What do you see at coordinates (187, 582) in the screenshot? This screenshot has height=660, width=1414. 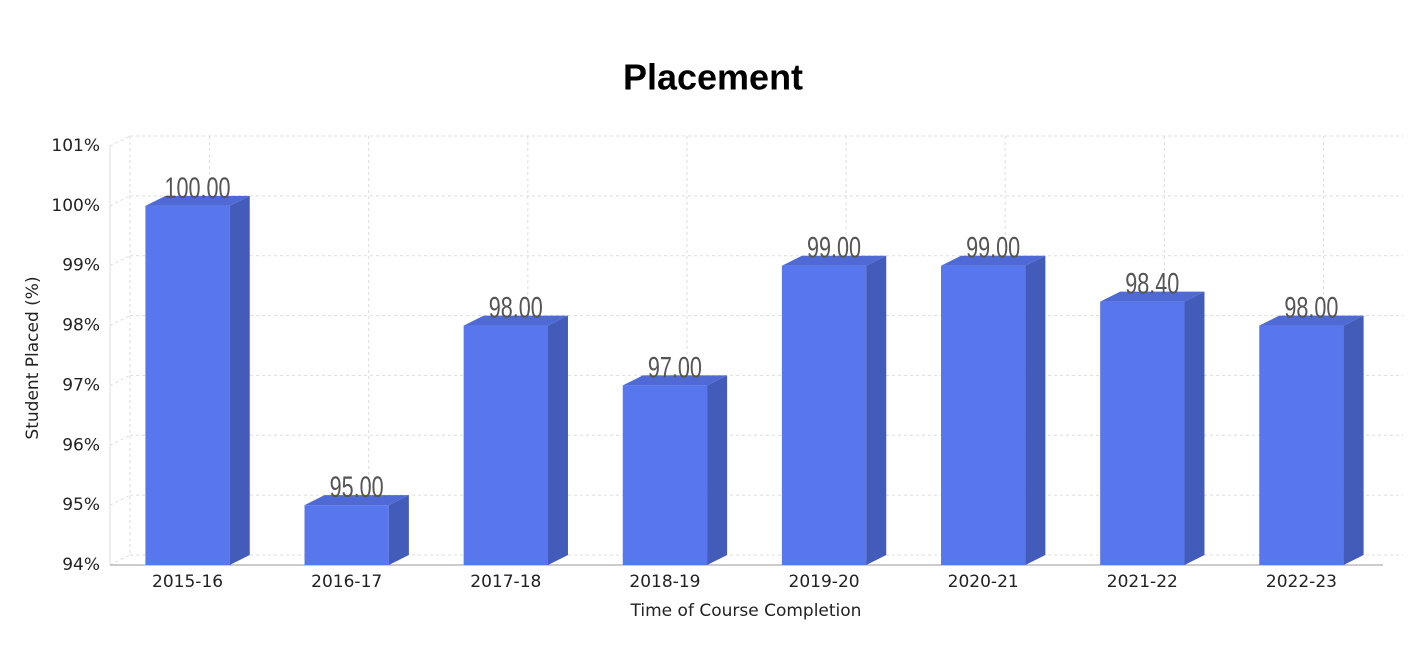 I see `x-tick-label: 2015-16` at bounding box center [187, 582].